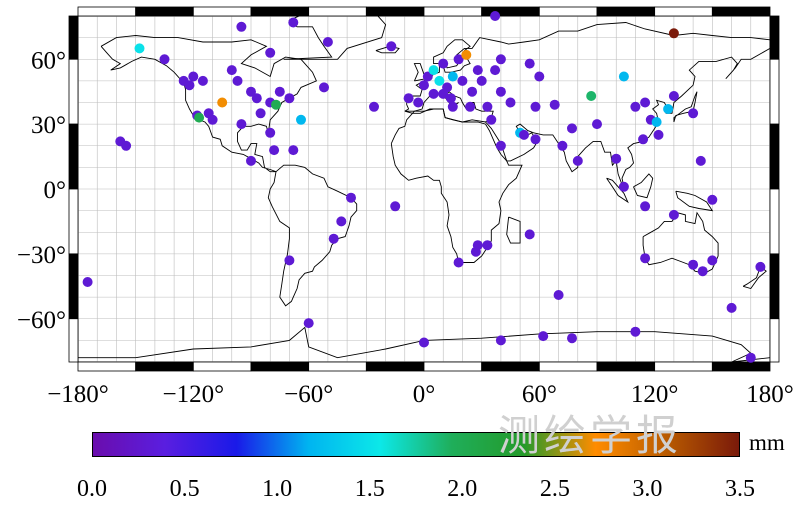 This screenshot has width=800, height=508. I want to click on colorbar, so click(416, 444).